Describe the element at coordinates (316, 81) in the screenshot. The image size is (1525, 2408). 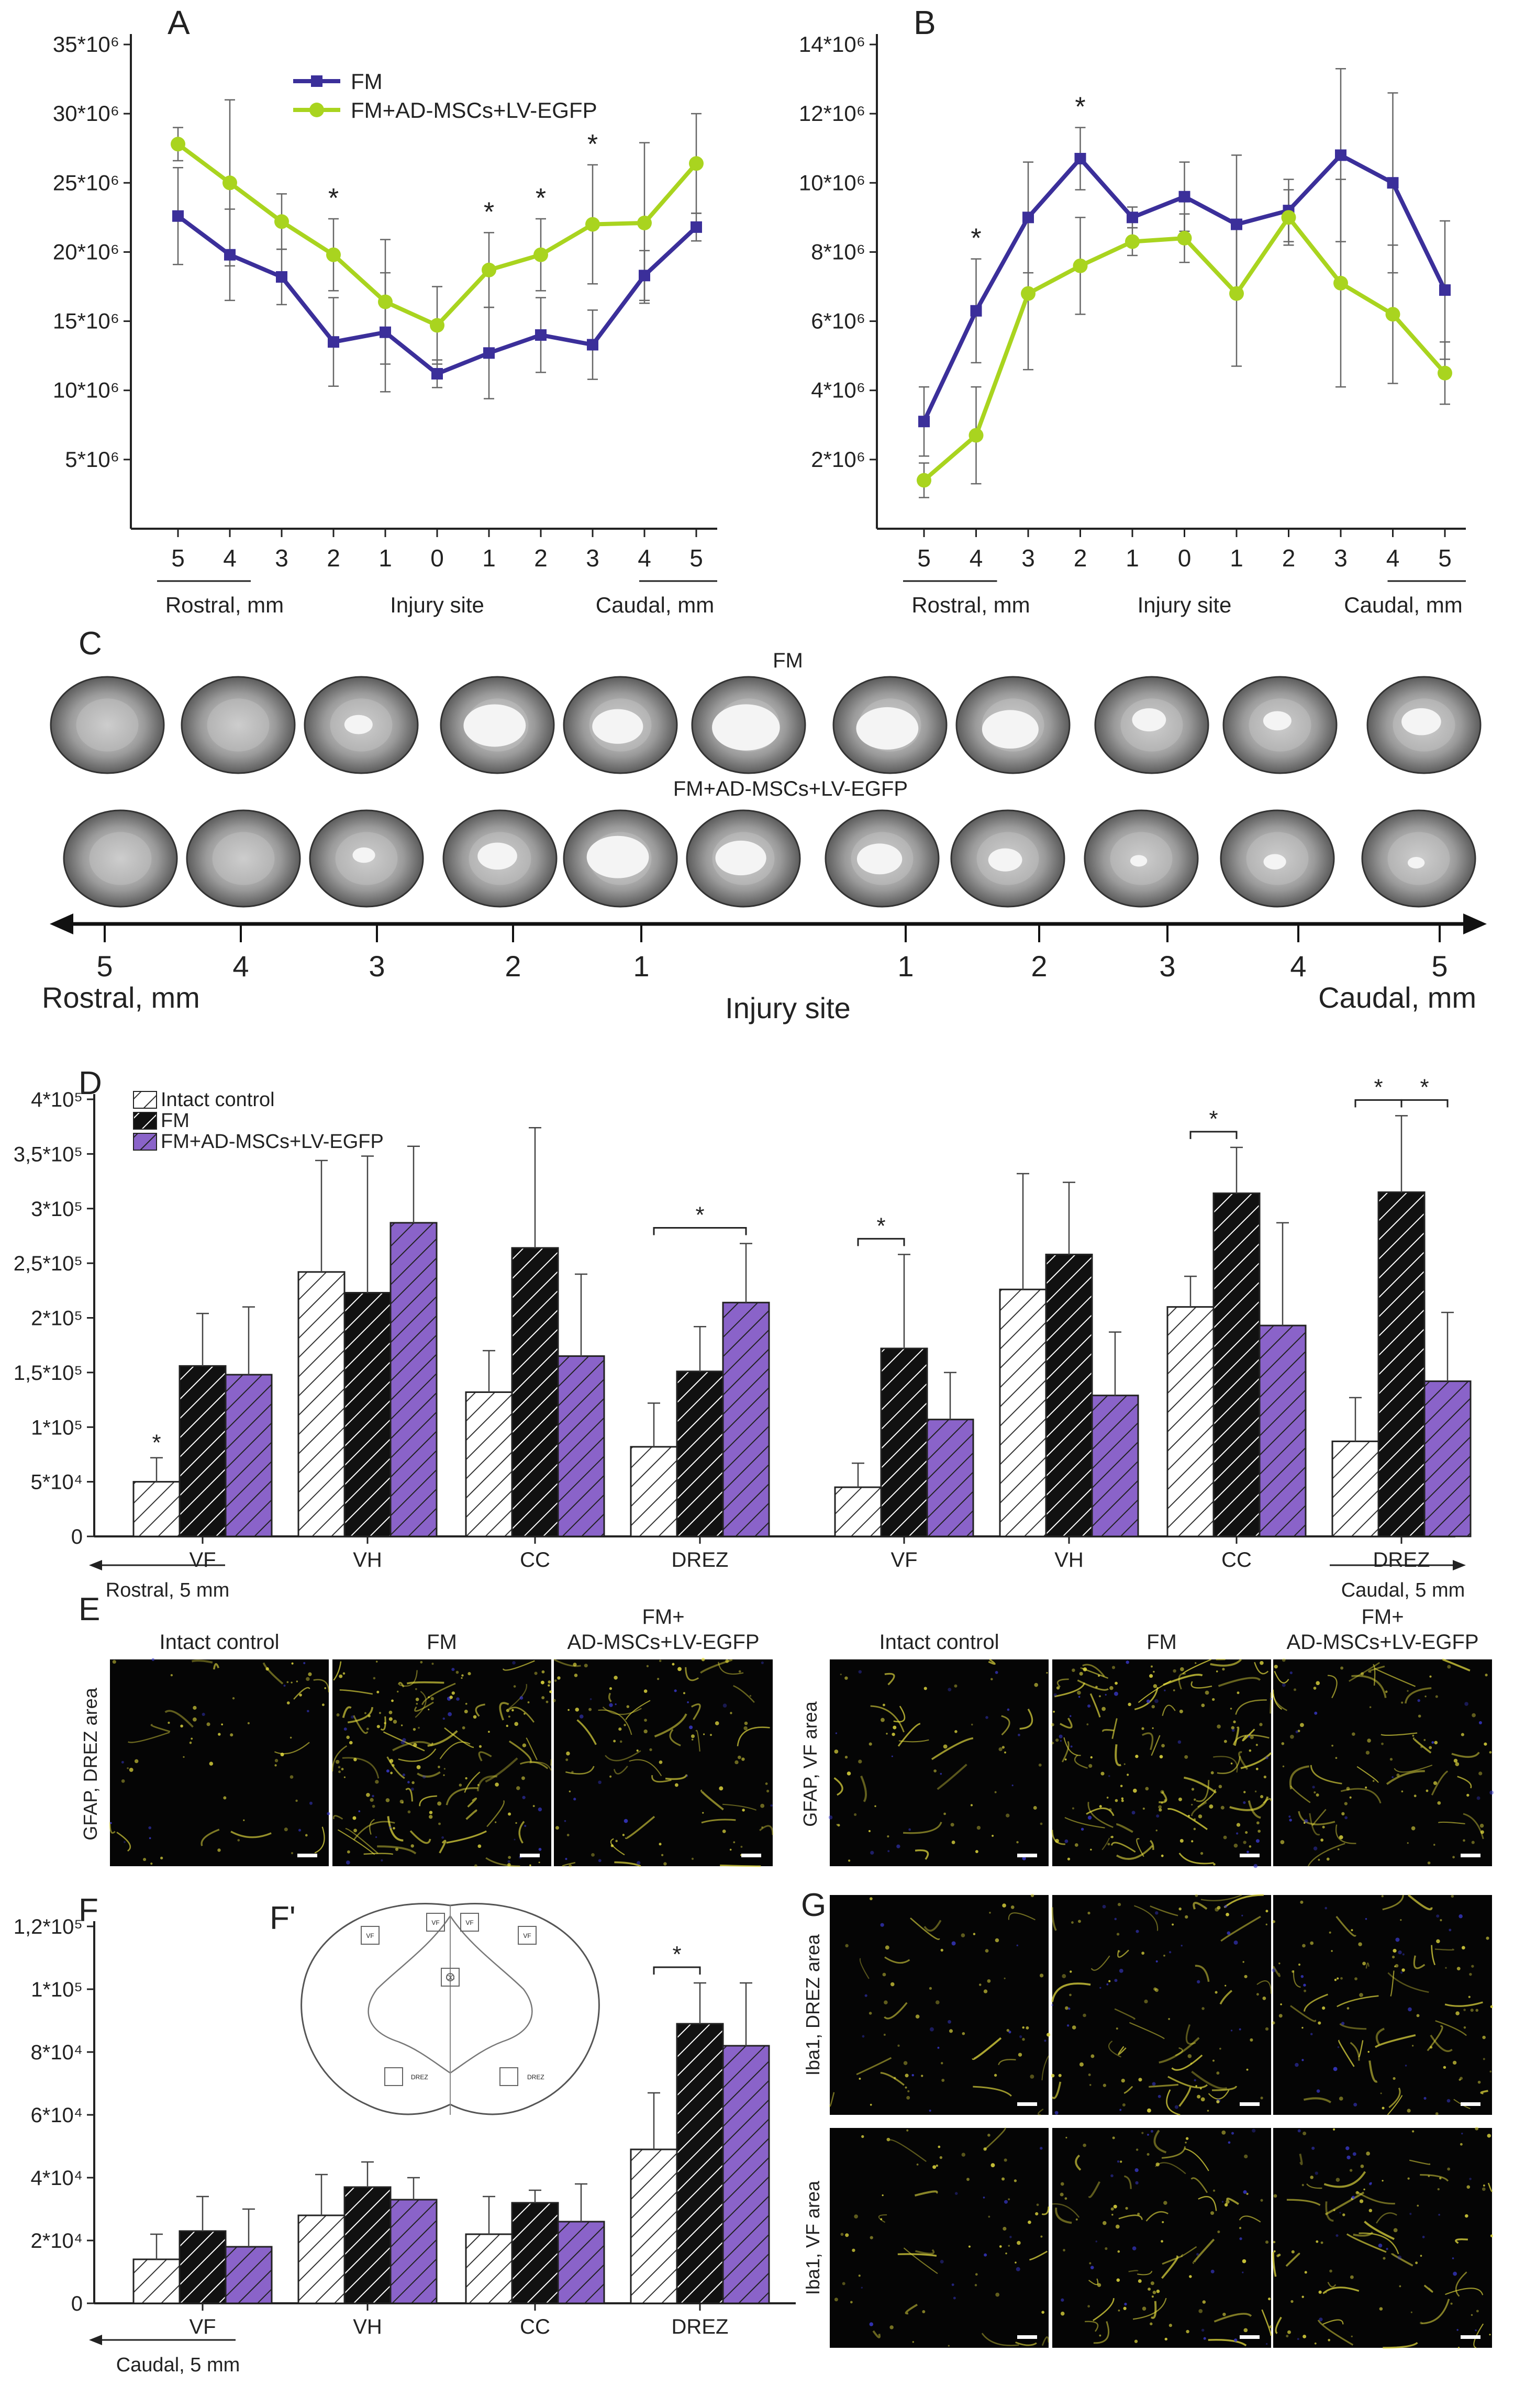
I see `legend-marker` at that location.